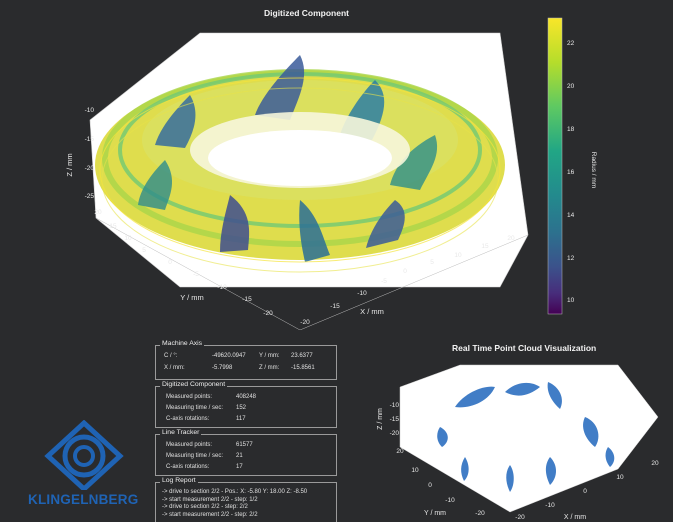  I want to click on rt-y-tick: -10, so click(450, 500).